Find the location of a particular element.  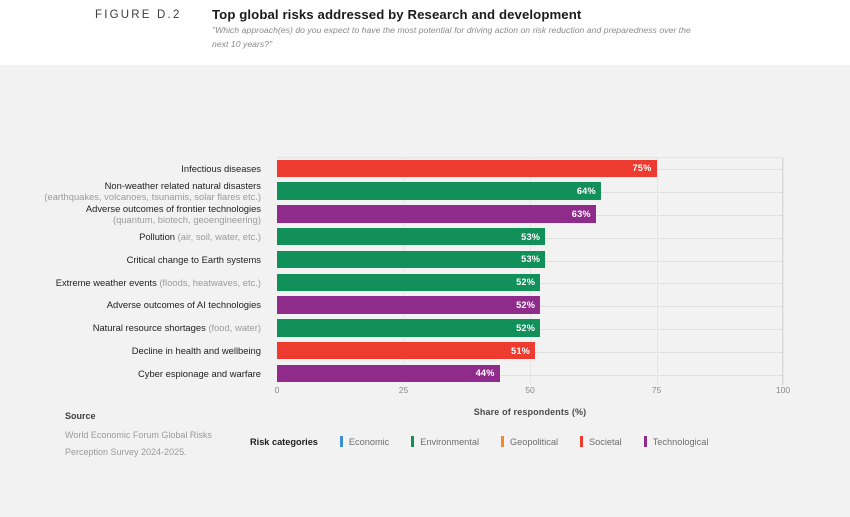

legend-item-label: Technological is located at coordinates (680, 441).